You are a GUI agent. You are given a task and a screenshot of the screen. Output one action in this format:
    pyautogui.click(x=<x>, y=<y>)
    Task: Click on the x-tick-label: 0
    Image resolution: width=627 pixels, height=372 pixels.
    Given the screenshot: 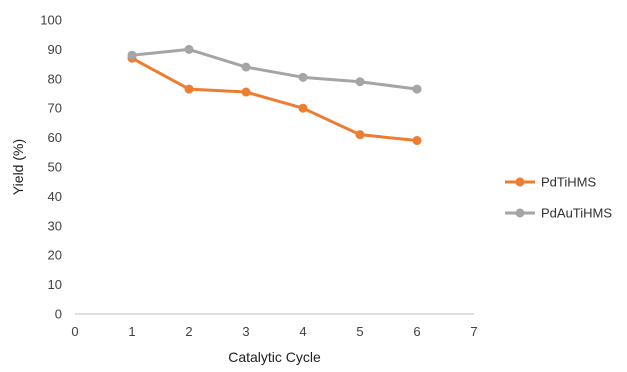 What is the action you would take?
    pyautogui.click(x=74, y=331)
    